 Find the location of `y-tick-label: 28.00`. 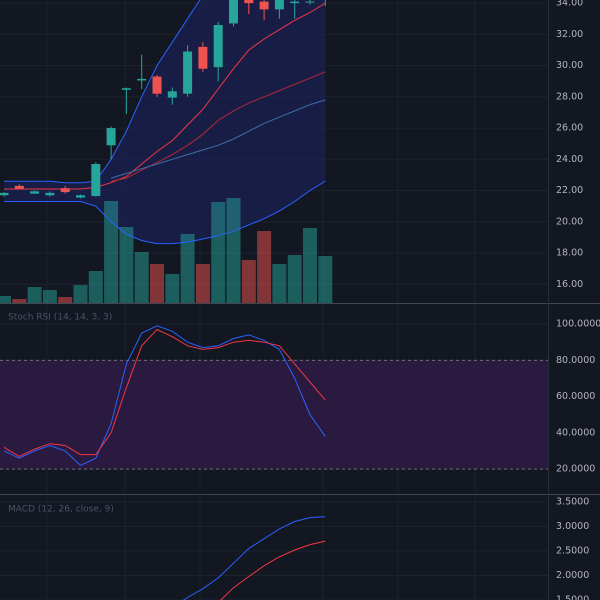

y-tick-label: 28.00 is located at coordinates (569, 96).